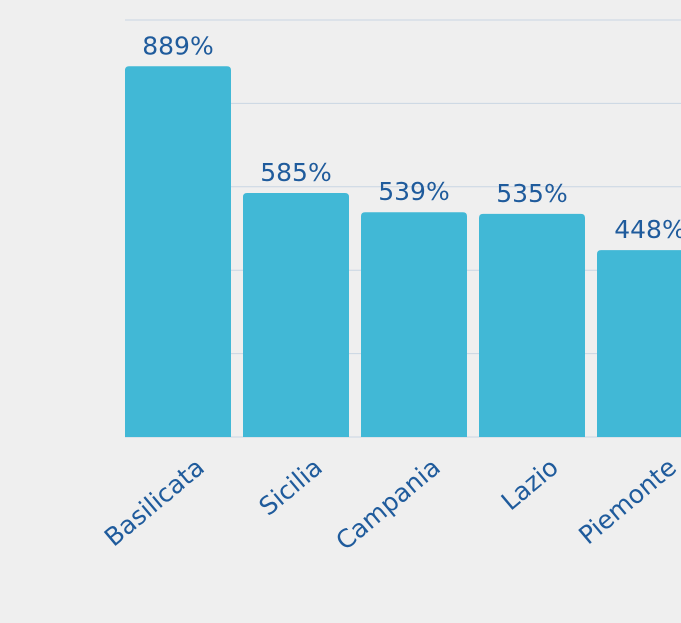 The height and width of the screenshot is (623, 681). Describe the element at coordinates (154, 502) in the screenshot. I see `x-tick-label: Basilicata` at that location.